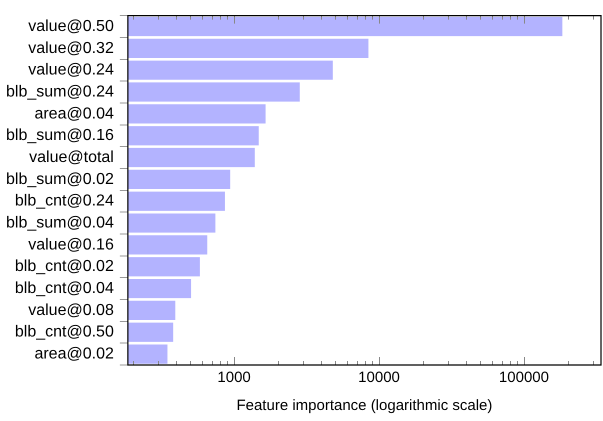  Describe the element at coordinates (523, 377) in the screenshot. I see `x-tick-label: 100000` at that location.